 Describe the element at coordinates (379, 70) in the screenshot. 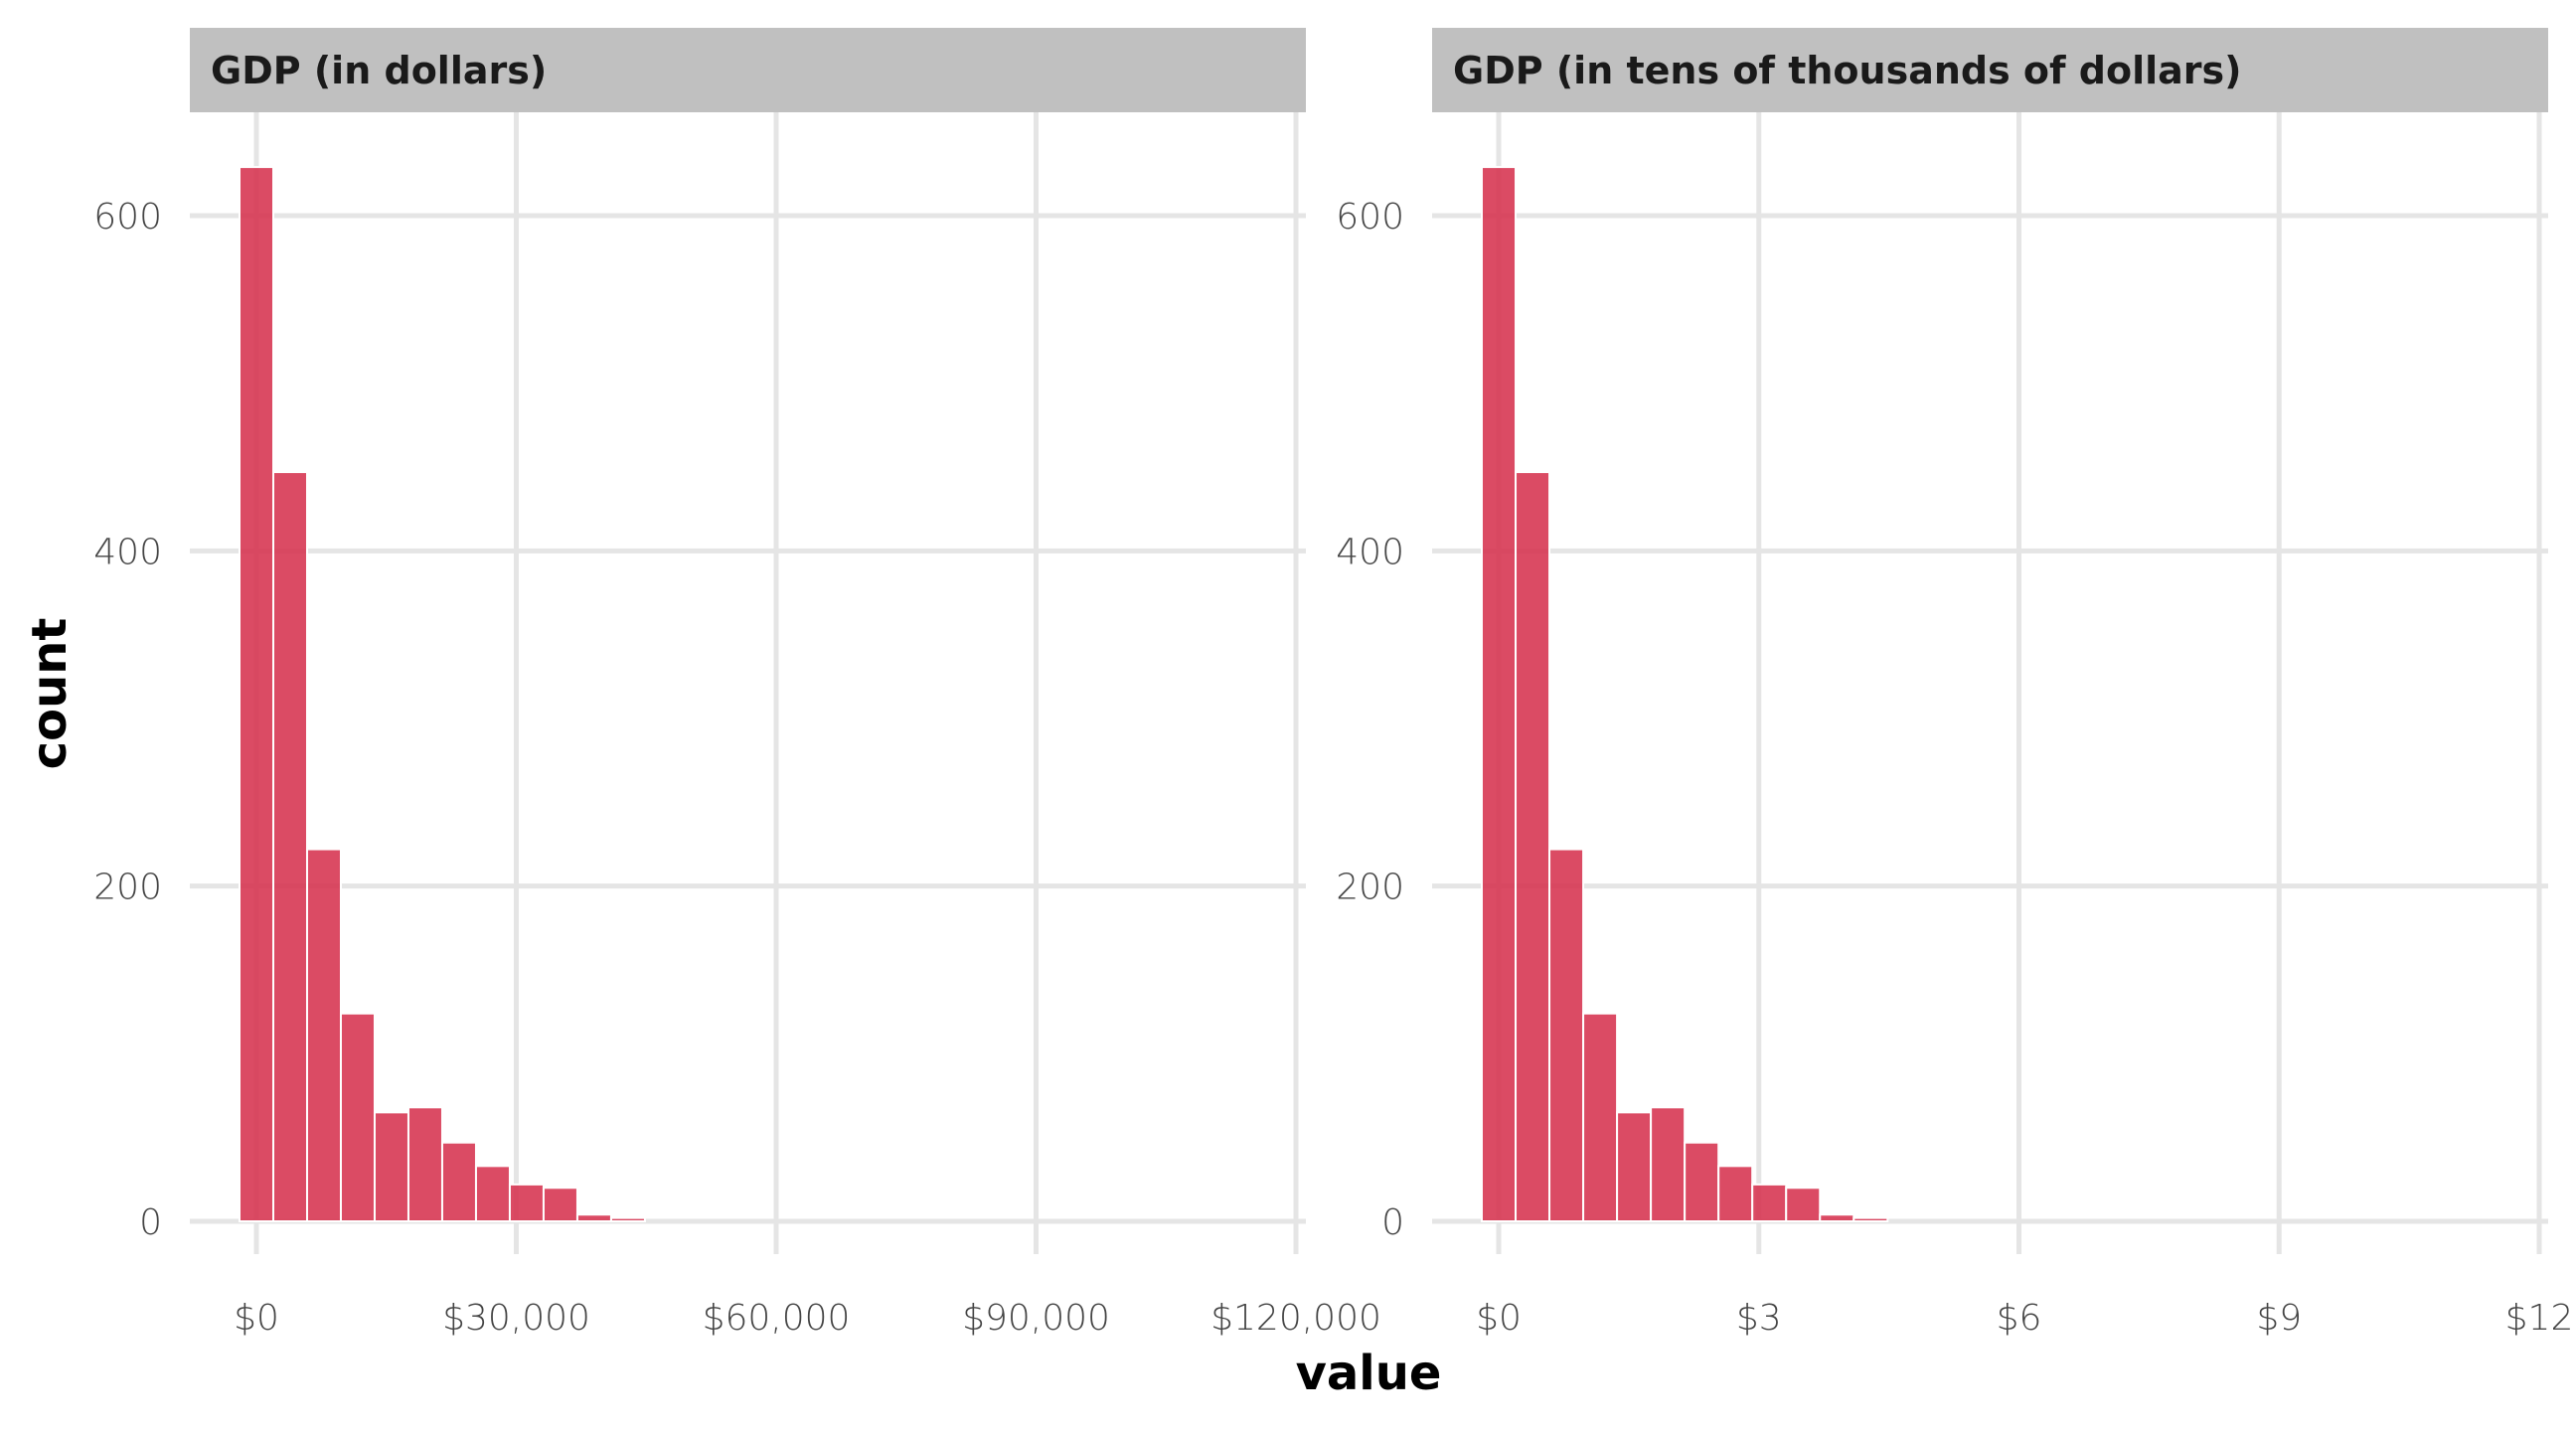

I see `panel-title: GDP (in dollars)` at that location.